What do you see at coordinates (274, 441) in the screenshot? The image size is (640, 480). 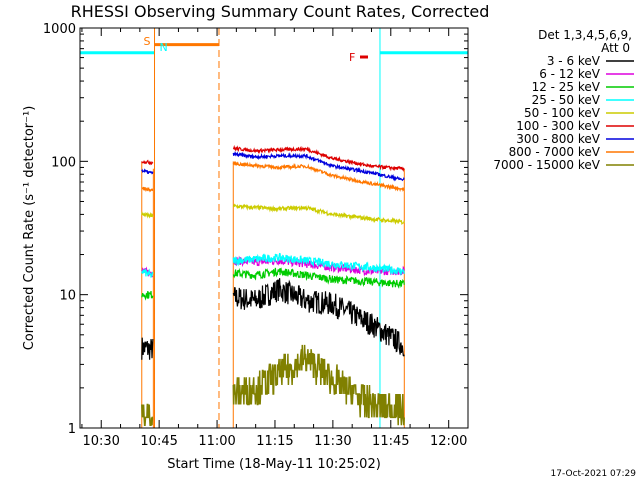 I see `x-tick-label: 11:15` at bounding box center [274, 441].